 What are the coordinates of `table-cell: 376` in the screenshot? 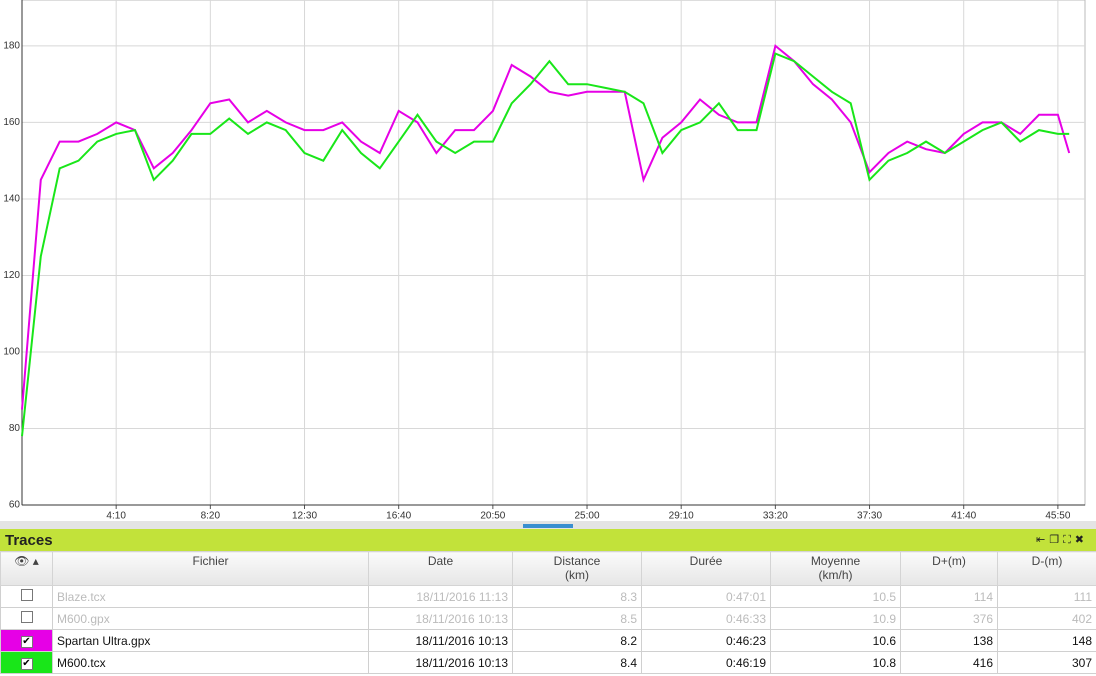 It's located at (949, 618).